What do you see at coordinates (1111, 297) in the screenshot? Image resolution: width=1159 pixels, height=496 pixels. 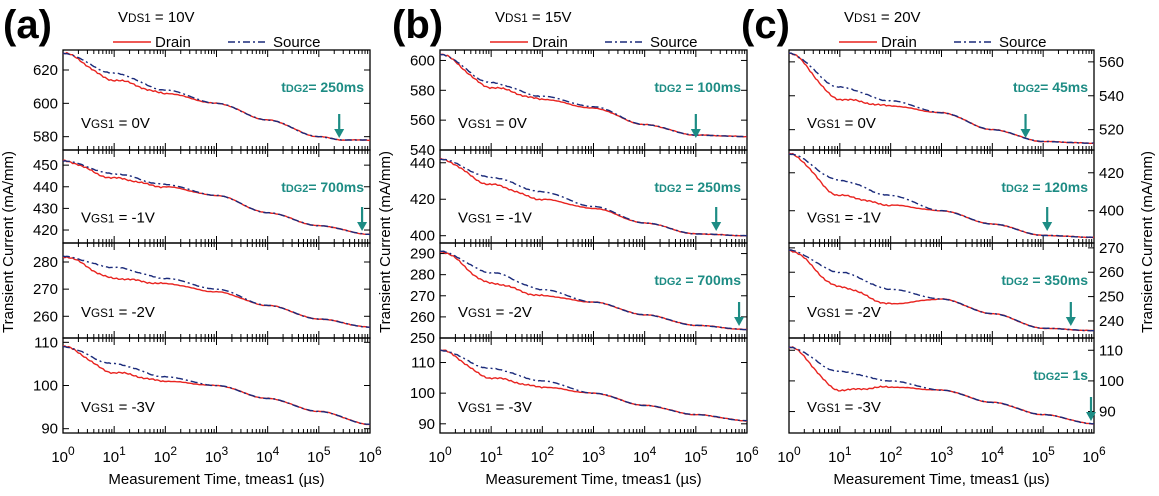 I see `y-tick-label: 250` at bounding box center [1111, 297].